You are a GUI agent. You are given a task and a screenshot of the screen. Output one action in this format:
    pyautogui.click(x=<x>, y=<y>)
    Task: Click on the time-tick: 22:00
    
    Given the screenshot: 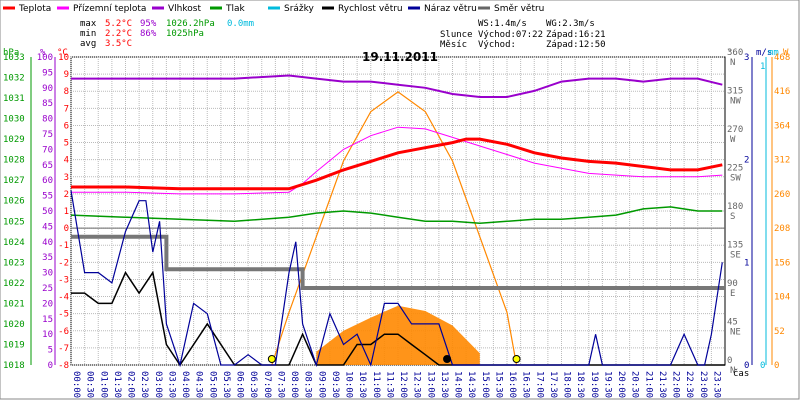 What is the action you would take?
    pyautogui.click(x=676, y=384)
    